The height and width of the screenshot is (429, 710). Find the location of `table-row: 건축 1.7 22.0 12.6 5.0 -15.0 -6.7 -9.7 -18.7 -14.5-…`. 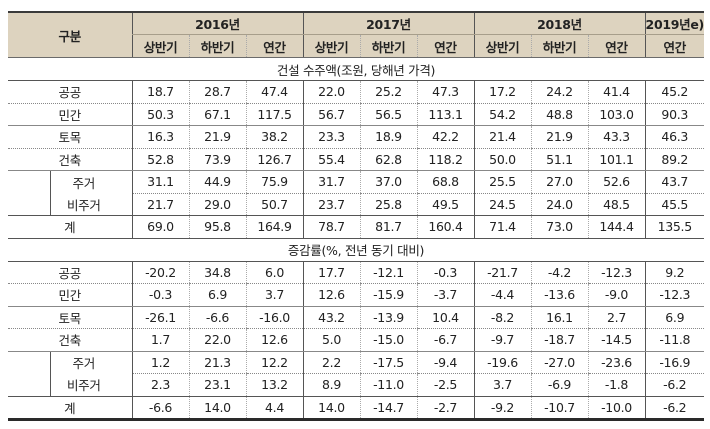

table-row: 건축 1.7 22.0 12.6 5.0 -15.0 -6.7 -9.7 -18.7 -14.5-… is located at coordinates (356, 340).